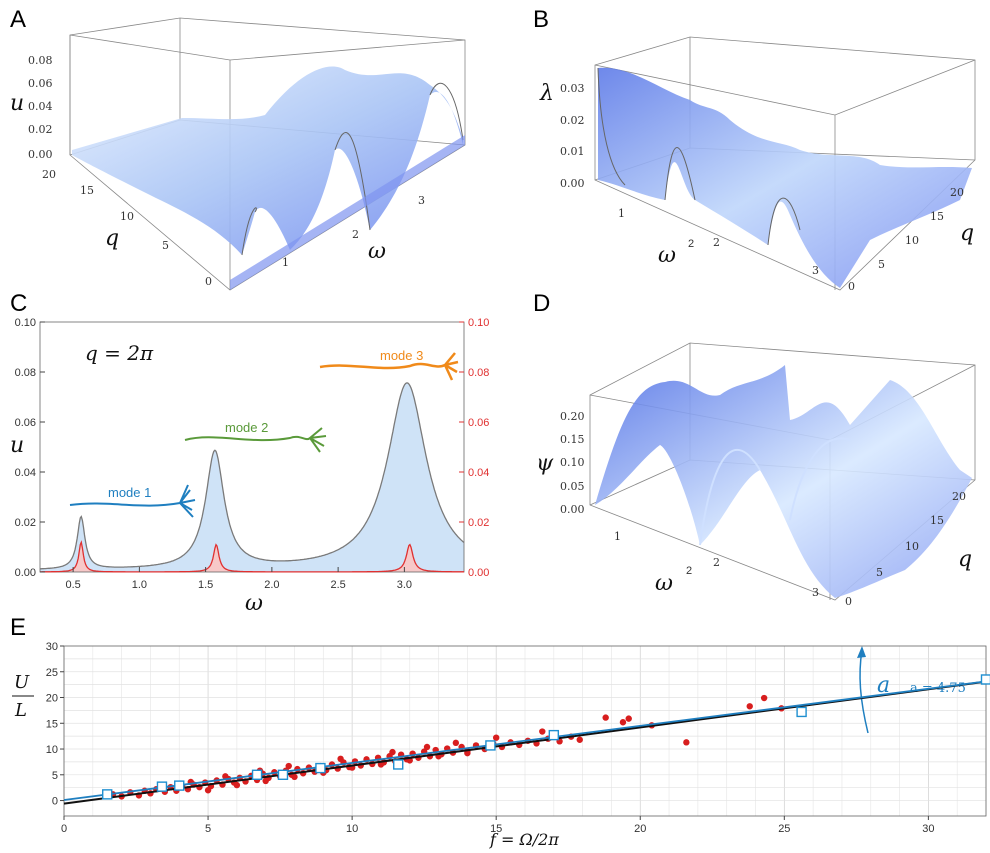 The height and width of the screenshot is (853, 990). Describe the element at coordinates (49, 174) in the screenshot. I see `panel-a-yt-0: 20` at that location.